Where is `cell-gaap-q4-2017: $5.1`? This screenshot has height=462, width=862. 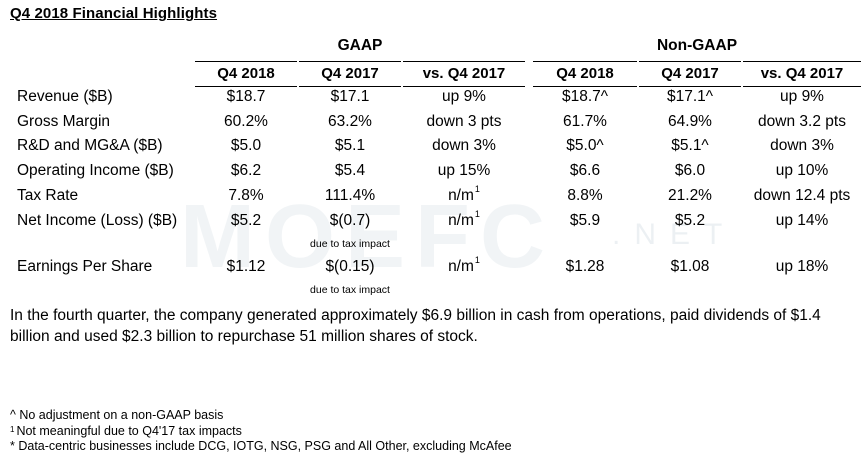 cell-gaap-q4-2017: $5.1 is located at coordinates (350, 146).